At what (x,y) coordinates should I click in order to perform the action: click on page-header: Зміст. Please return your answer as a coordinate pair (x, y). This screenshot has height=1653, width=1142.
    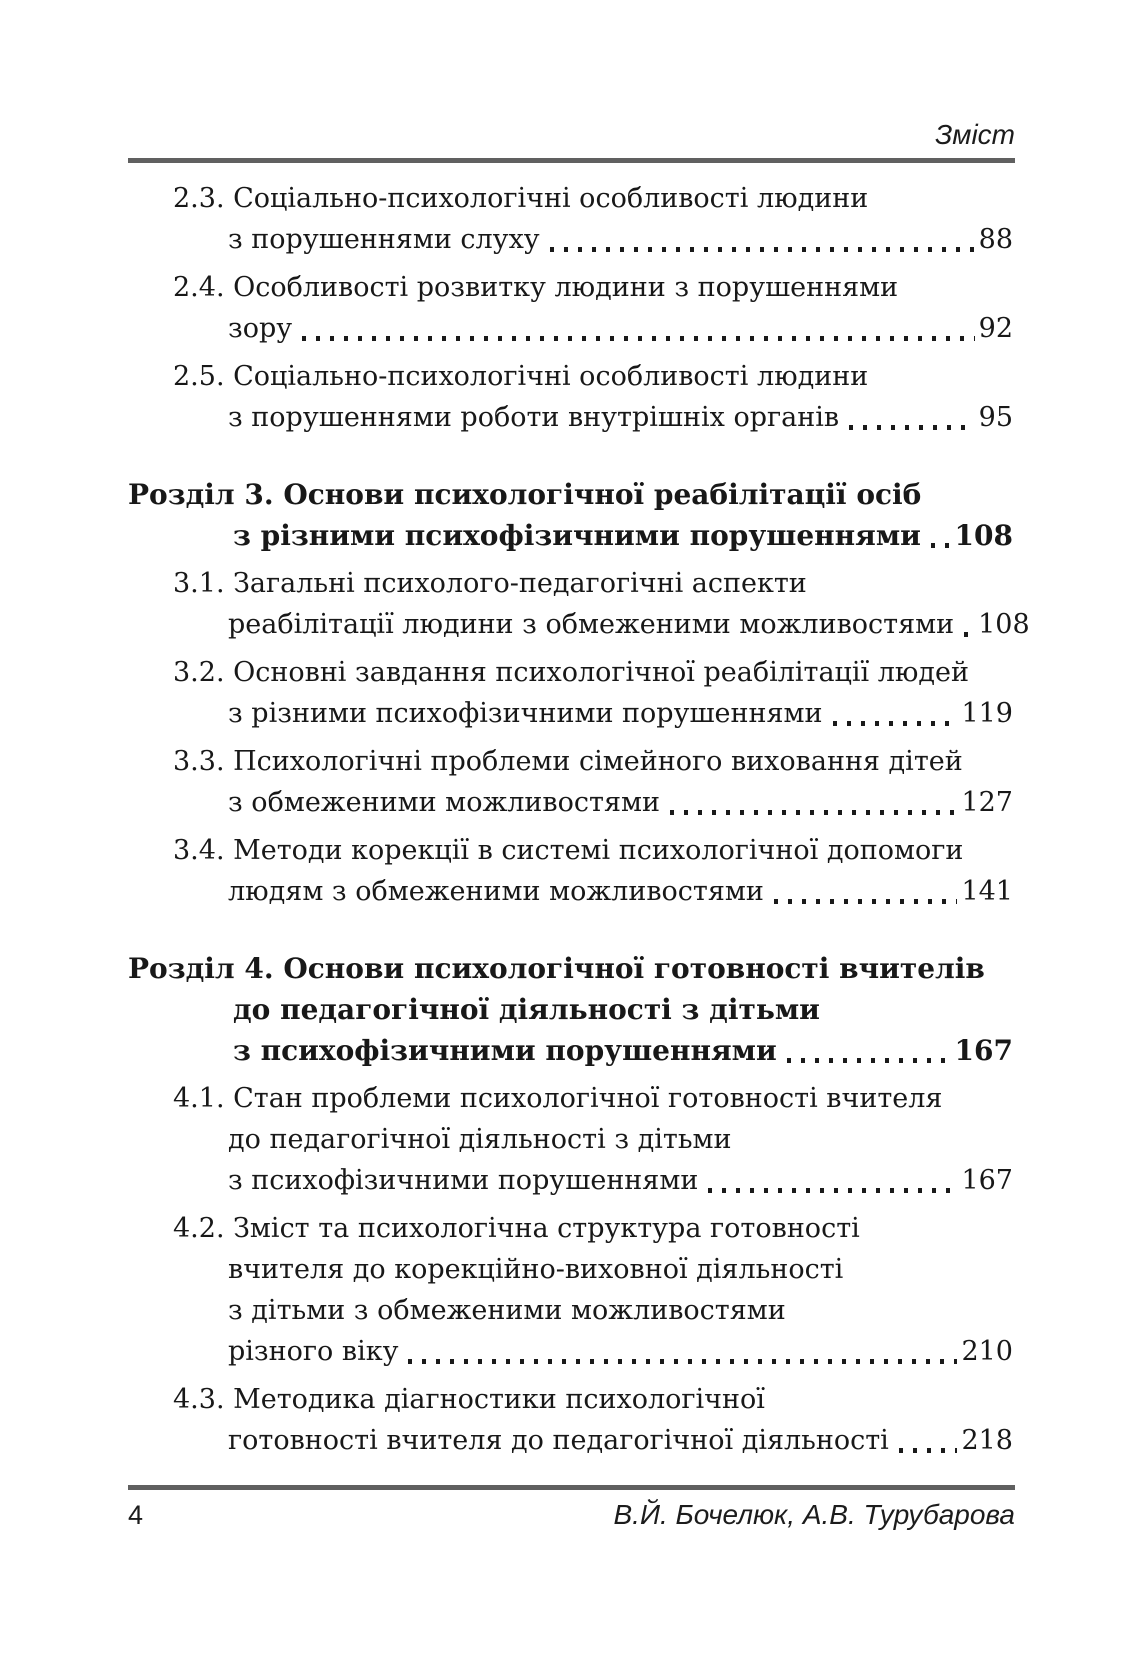
    Looking at the image, I should click on (571, 81).